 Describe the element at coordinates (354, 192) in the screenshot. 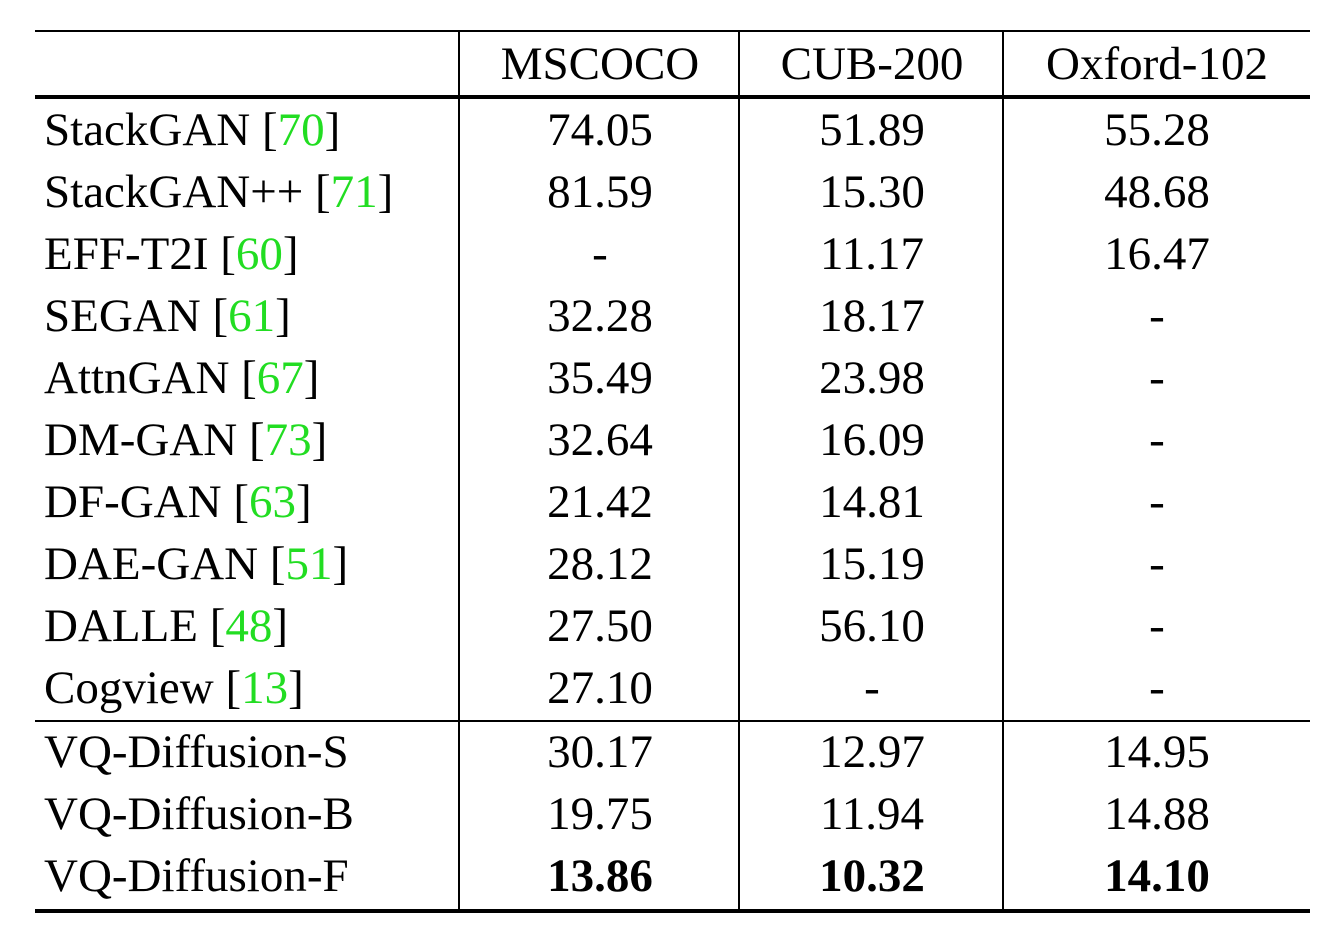

I see `citation-link: 71` at that location.